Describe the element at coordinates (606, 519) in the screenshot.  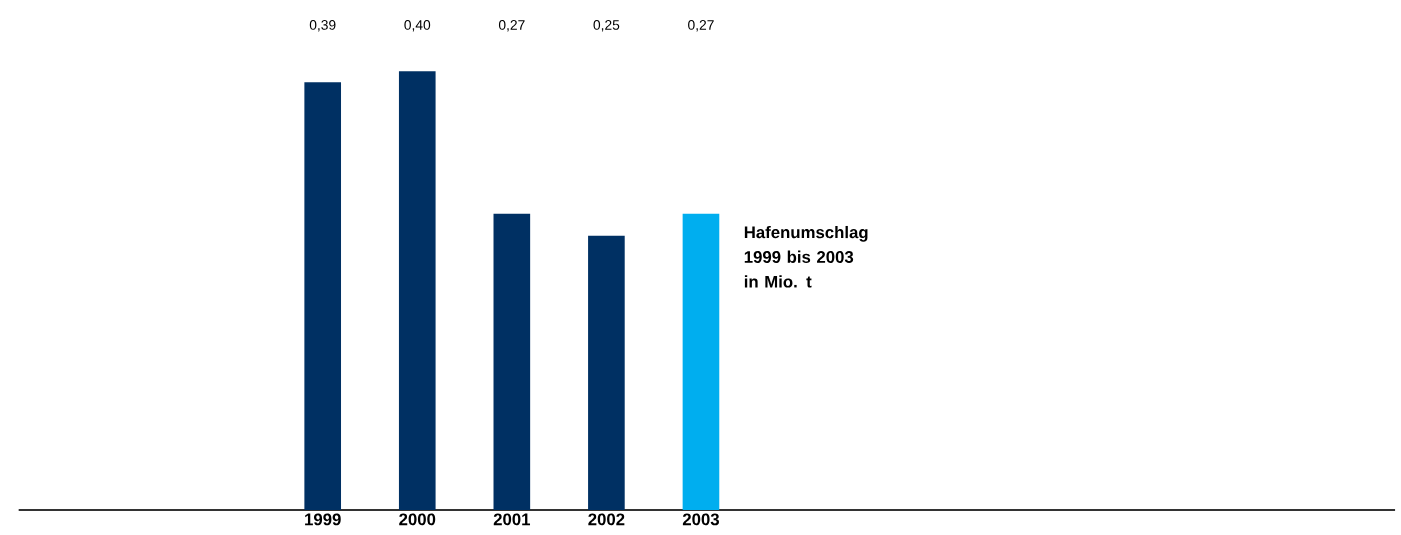
I see `x-tick-label: 2002` at that location.